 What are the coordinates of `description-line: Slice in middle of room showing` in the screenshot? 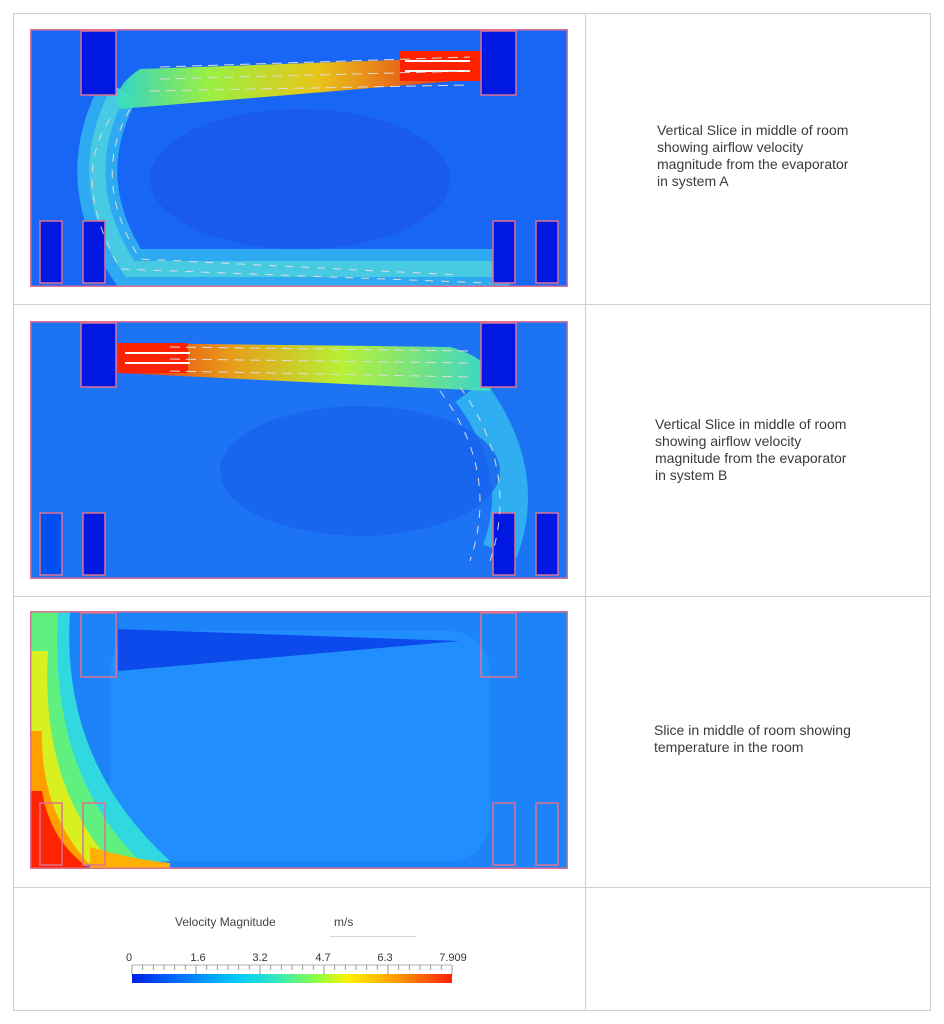 It's located at (752, 730).